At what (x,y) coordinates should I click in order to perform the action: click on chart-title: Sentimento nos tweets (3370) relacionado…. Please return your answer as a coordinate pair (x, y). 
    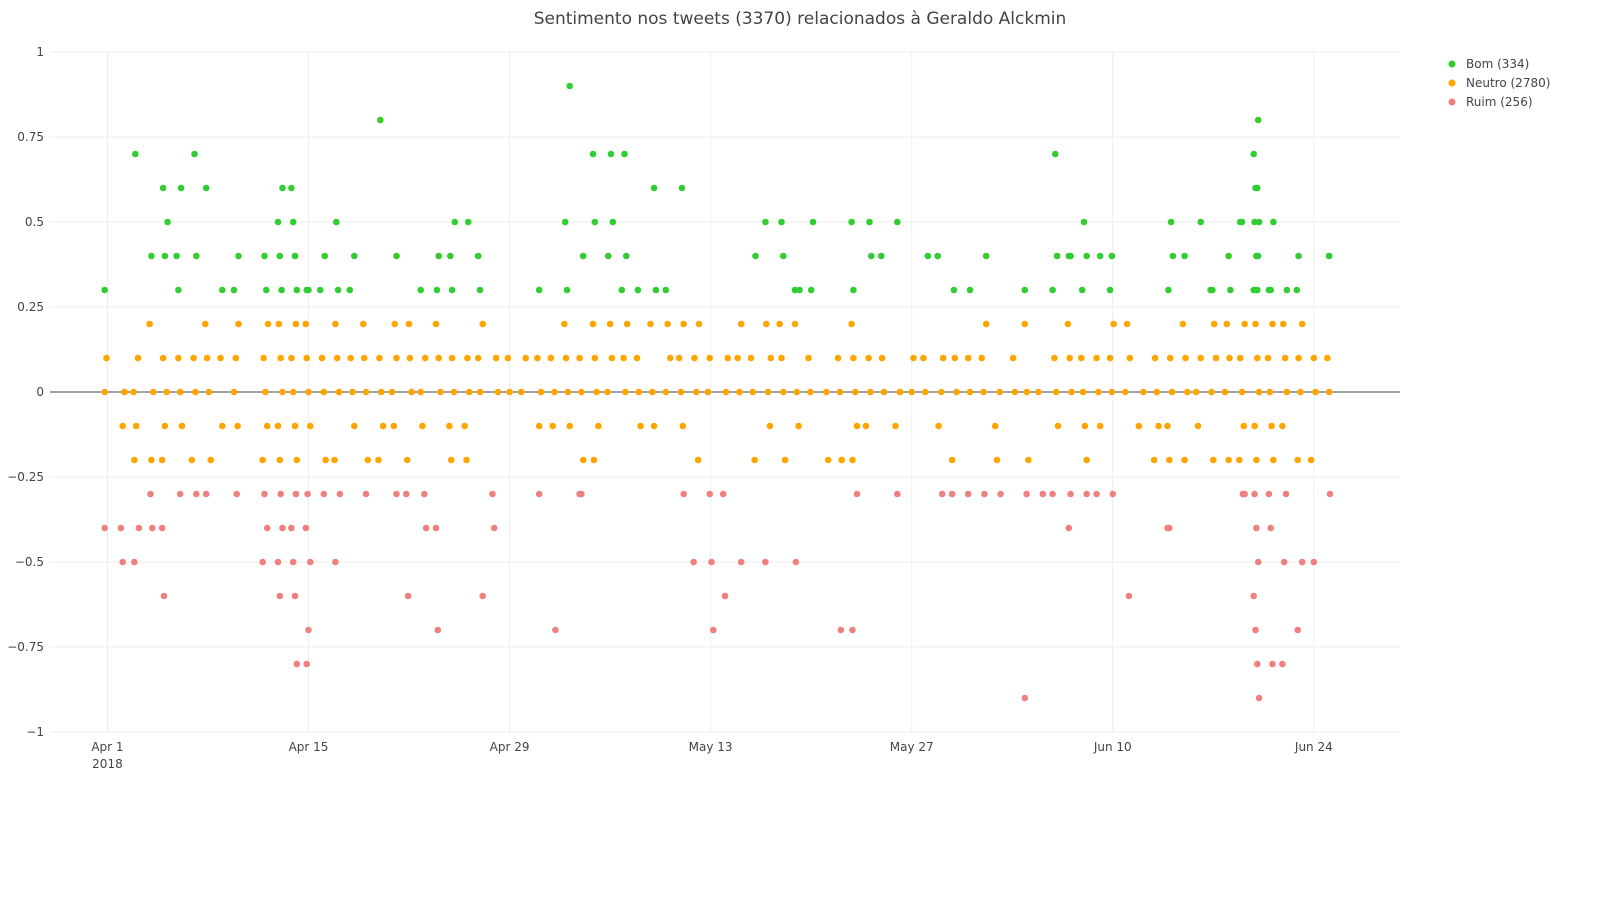
    Looking at the image, I should click on (800, 19).